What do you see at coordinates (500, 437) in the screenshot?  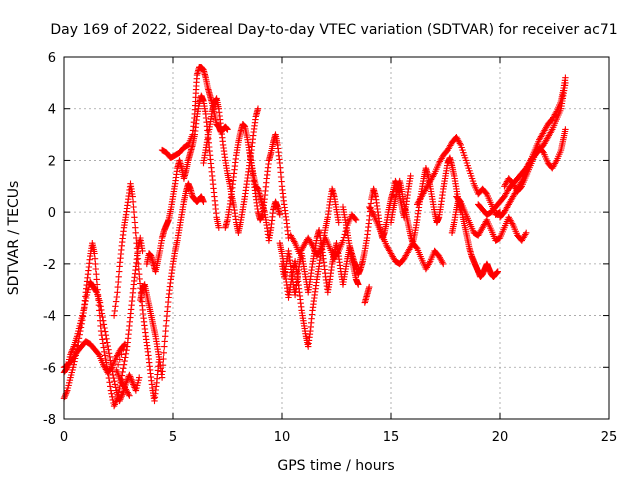 I see `x-tick-label: 20` at bounding box center [500, 437].